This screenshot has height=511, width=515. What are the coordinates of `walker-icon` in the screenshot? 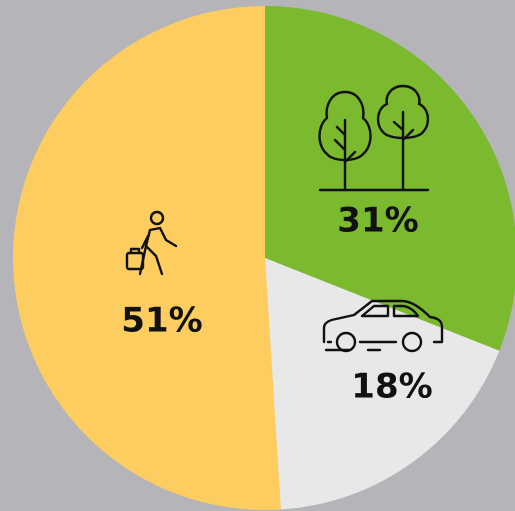 It's located at (151, 243).